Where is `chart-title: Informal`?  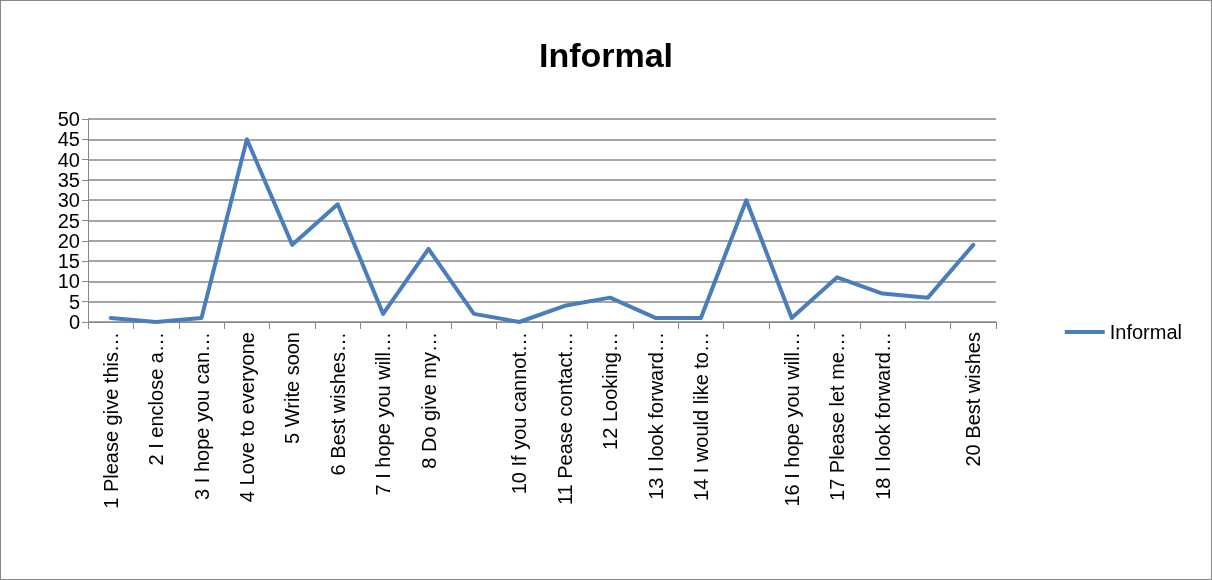 chart-title: Informal is located at coordinates (606, 55).